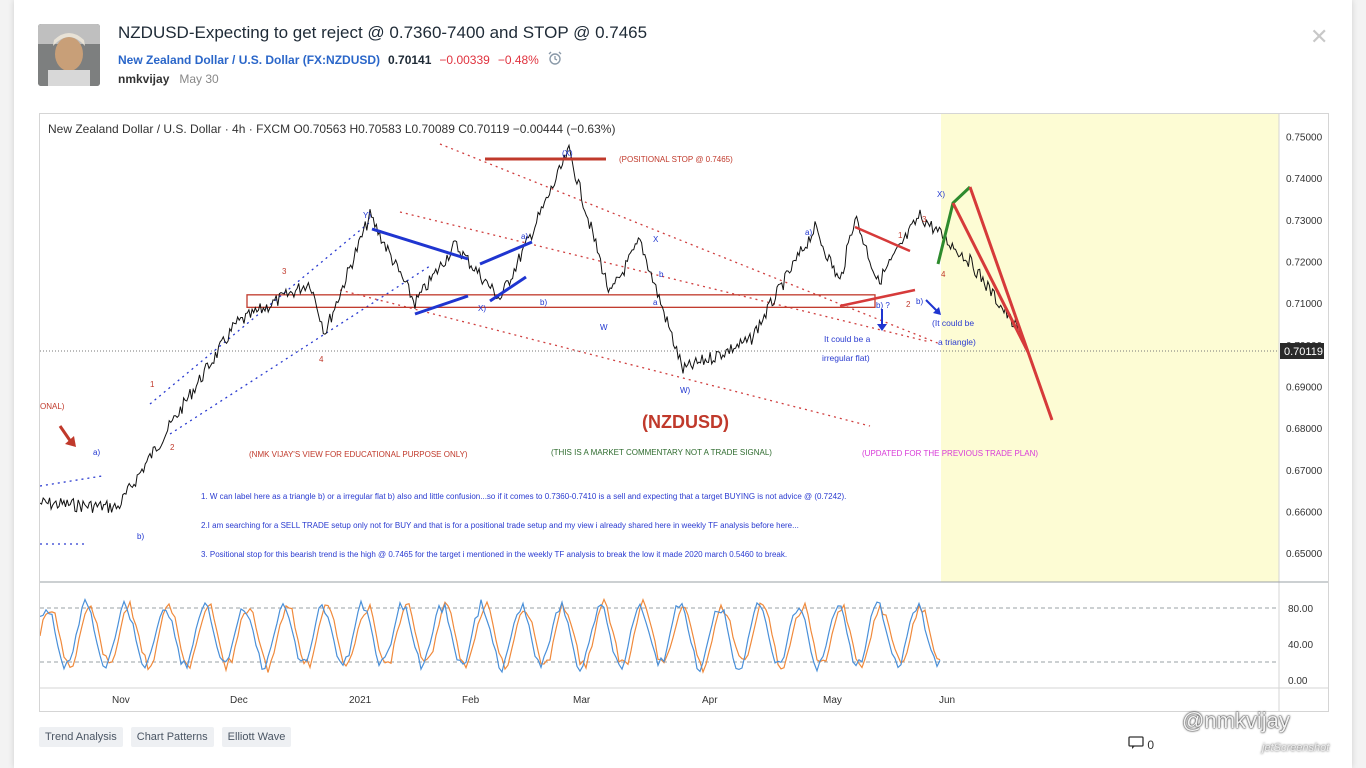  I want to click on time-tick-label: Jun, so click(947, 700).